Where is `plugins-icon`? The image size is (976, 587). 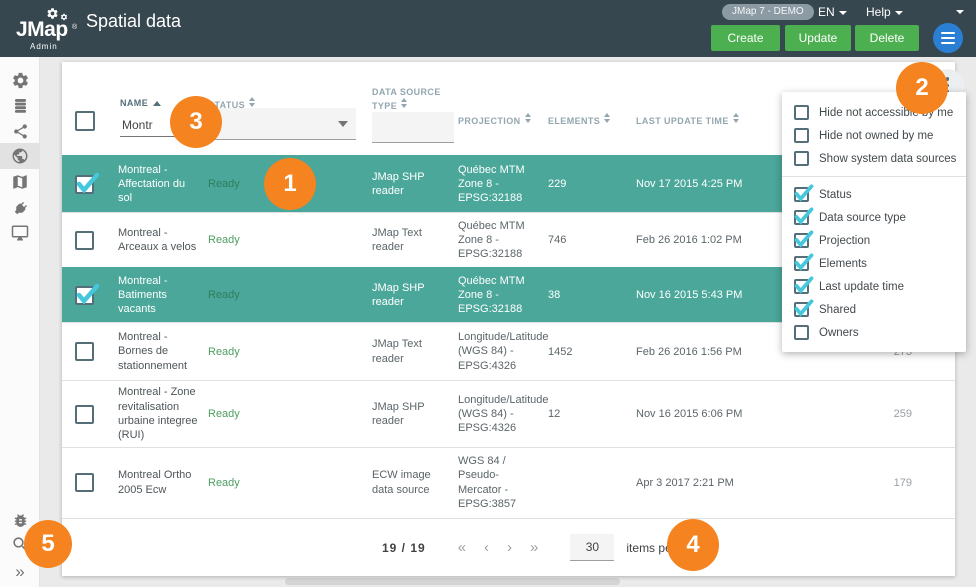 plugins-icon is located at coordinates (20, 208).